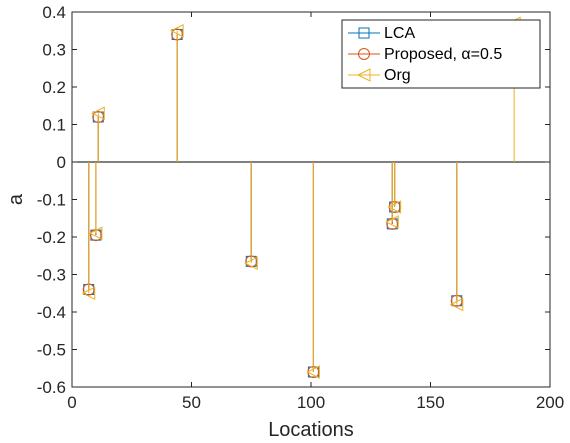  I want to click on x-tick-label: 200, so click(550, 402).